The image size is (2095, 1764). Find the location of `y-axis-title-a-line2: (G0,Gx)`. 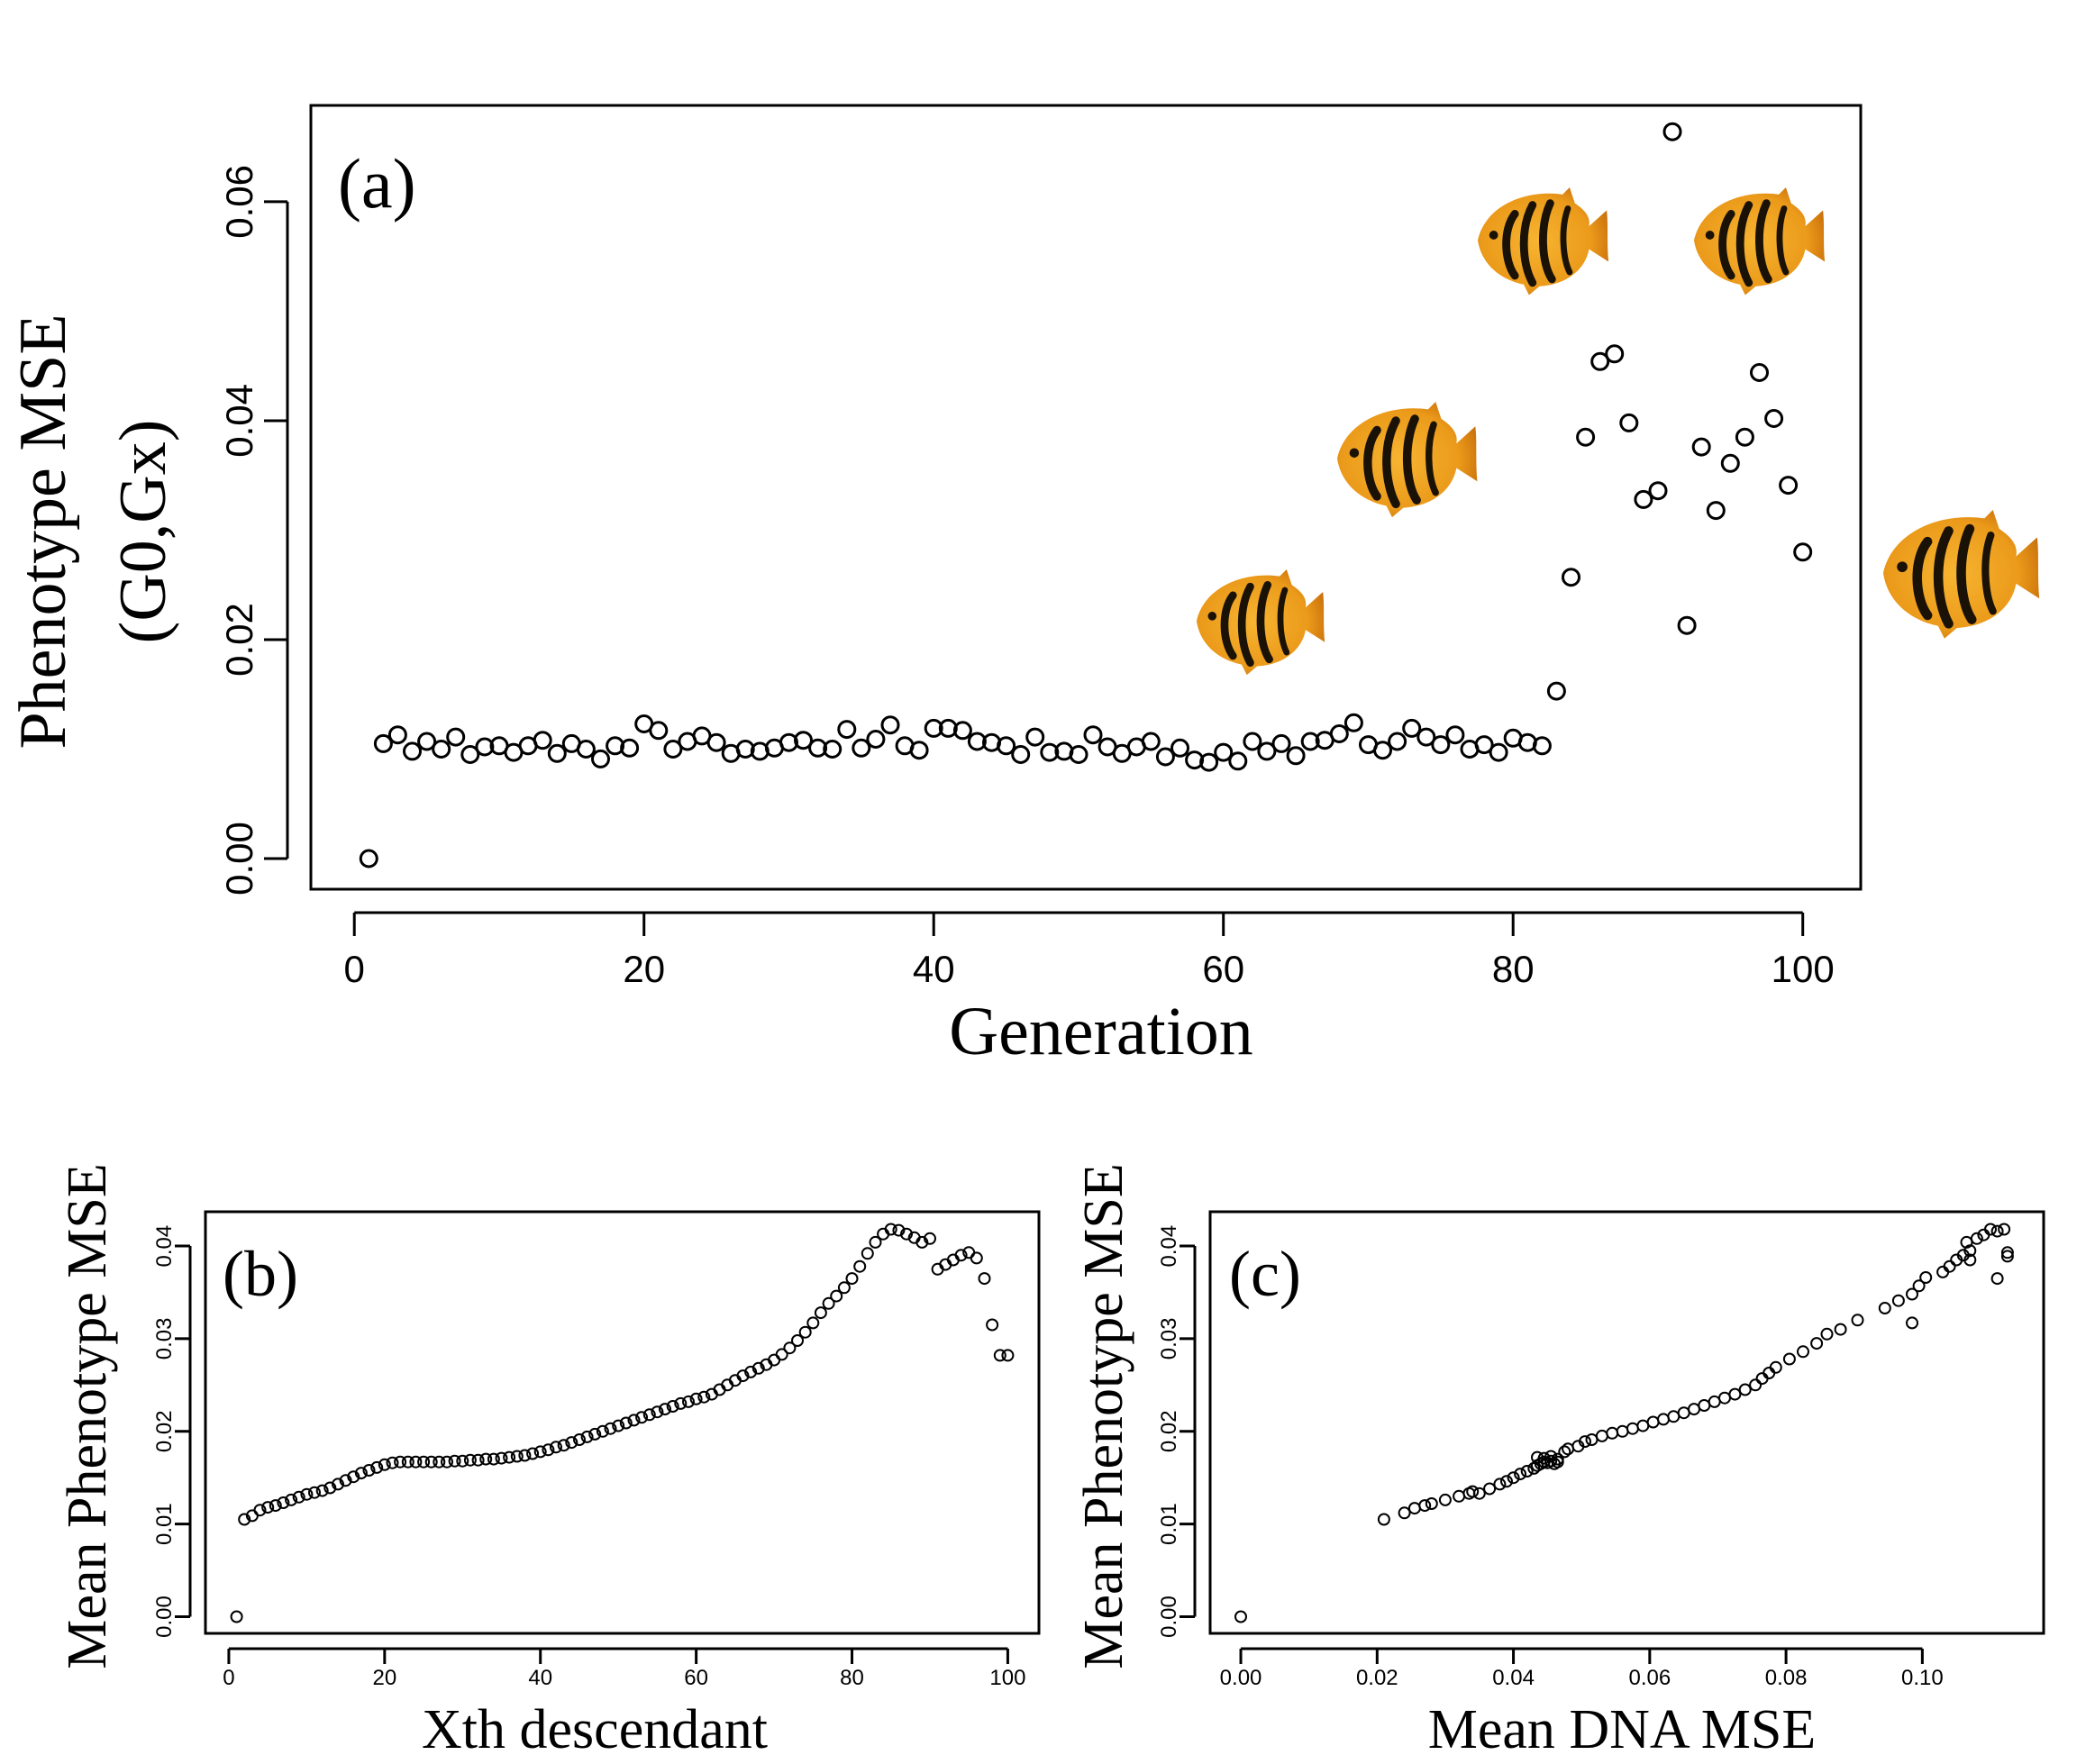

y-axis-title-a-line2: (G0,Gx) is located at coordinates (143, 532).